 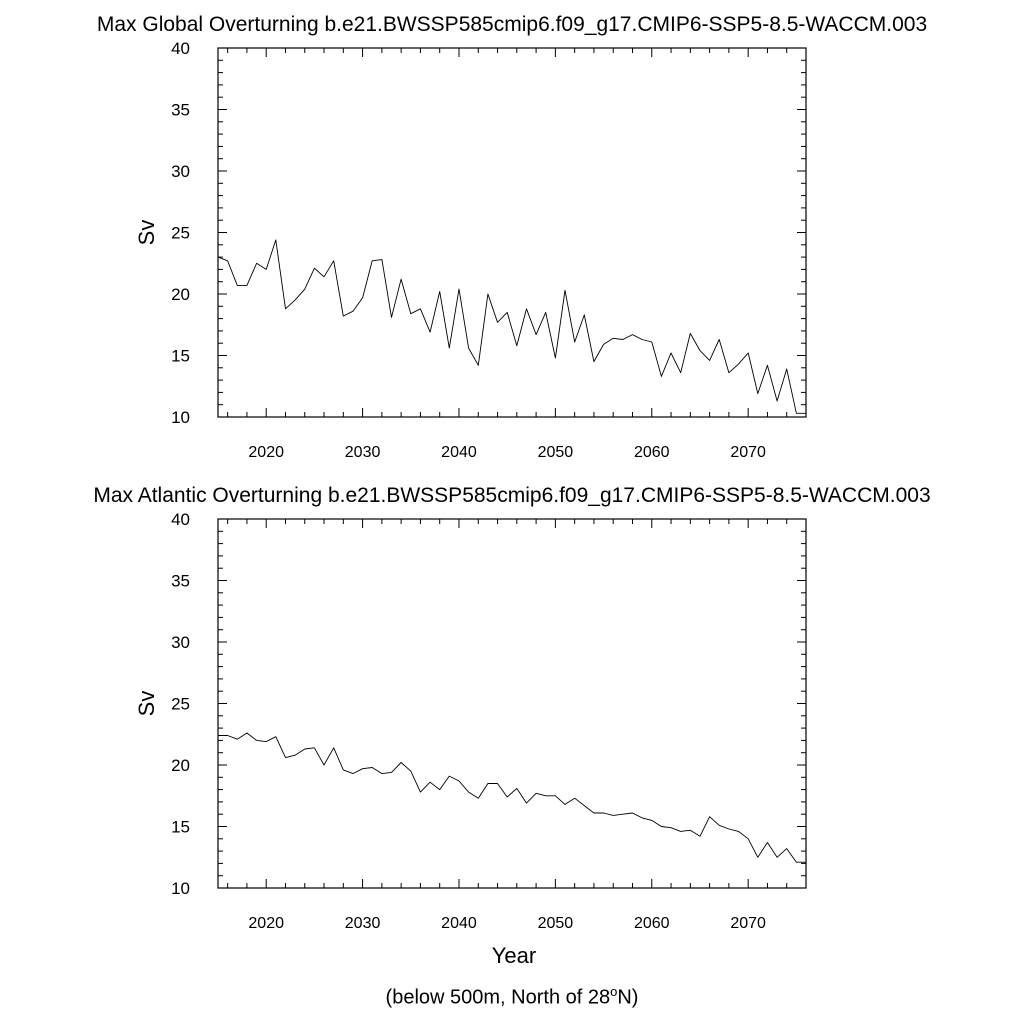 What do you see at coordinates (514, 955) in the screenshot?
I see `x-axis-label: Year` at bounding box center [514, 955].